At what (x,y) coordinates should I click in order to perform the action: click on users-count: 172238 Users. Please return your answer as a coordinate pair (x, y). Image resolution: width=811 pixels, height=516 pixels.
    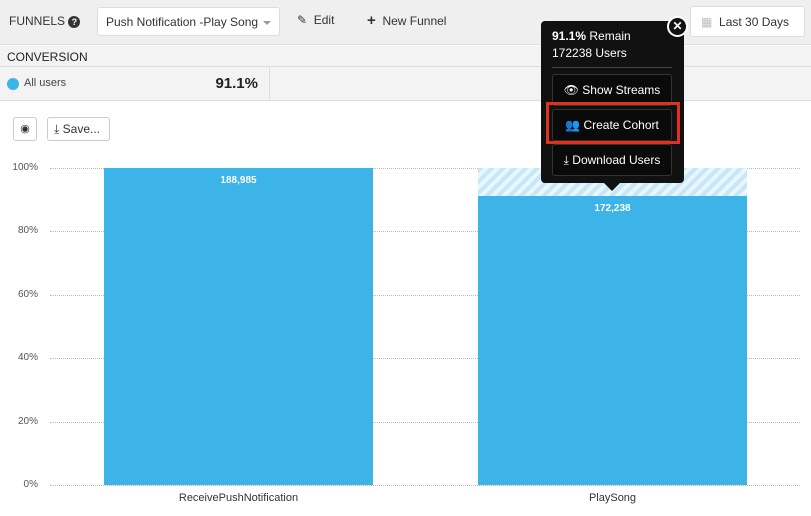
    Looking at the image, I should click on (589, 53).